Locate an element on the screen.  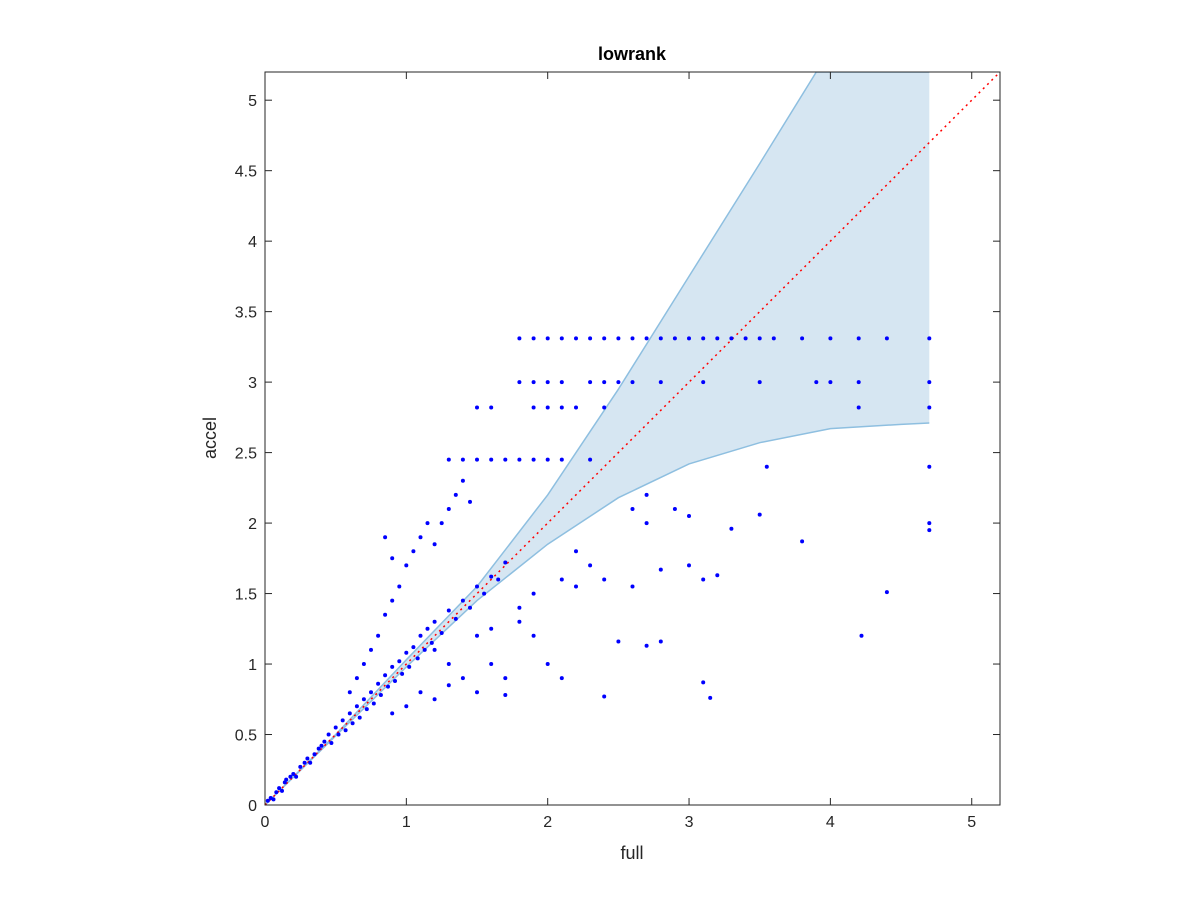
y-tick-label: 4.5 is located at coordinates (246, 172).